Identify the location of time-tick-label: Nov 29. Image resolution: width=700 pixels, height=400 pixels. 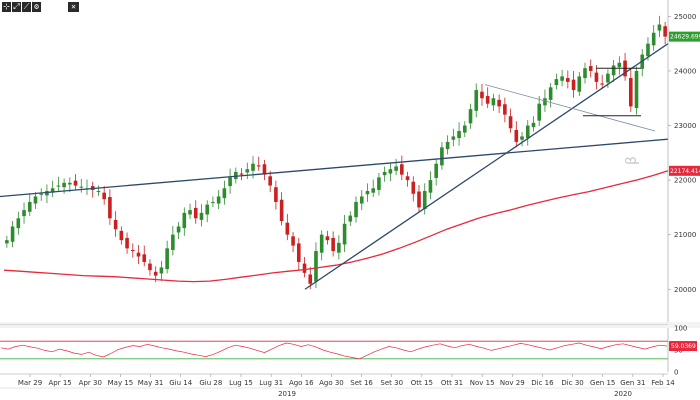
(512, 383).